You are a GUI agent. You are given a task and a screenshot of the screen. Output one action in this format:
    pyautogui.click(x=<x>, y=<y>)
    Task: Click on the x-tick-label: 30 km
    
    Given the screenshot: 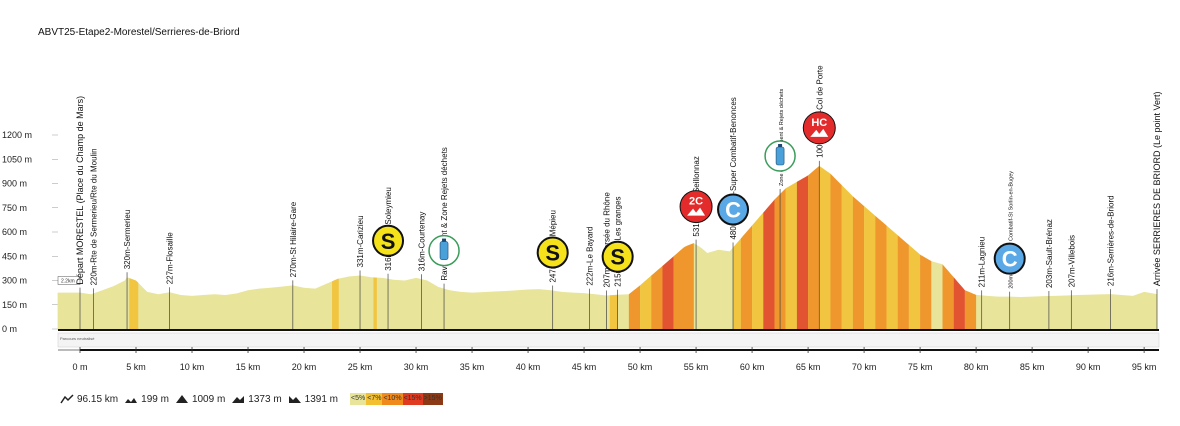 What is the action you would take?
    pyautogui.click(x=416, y=367)
    